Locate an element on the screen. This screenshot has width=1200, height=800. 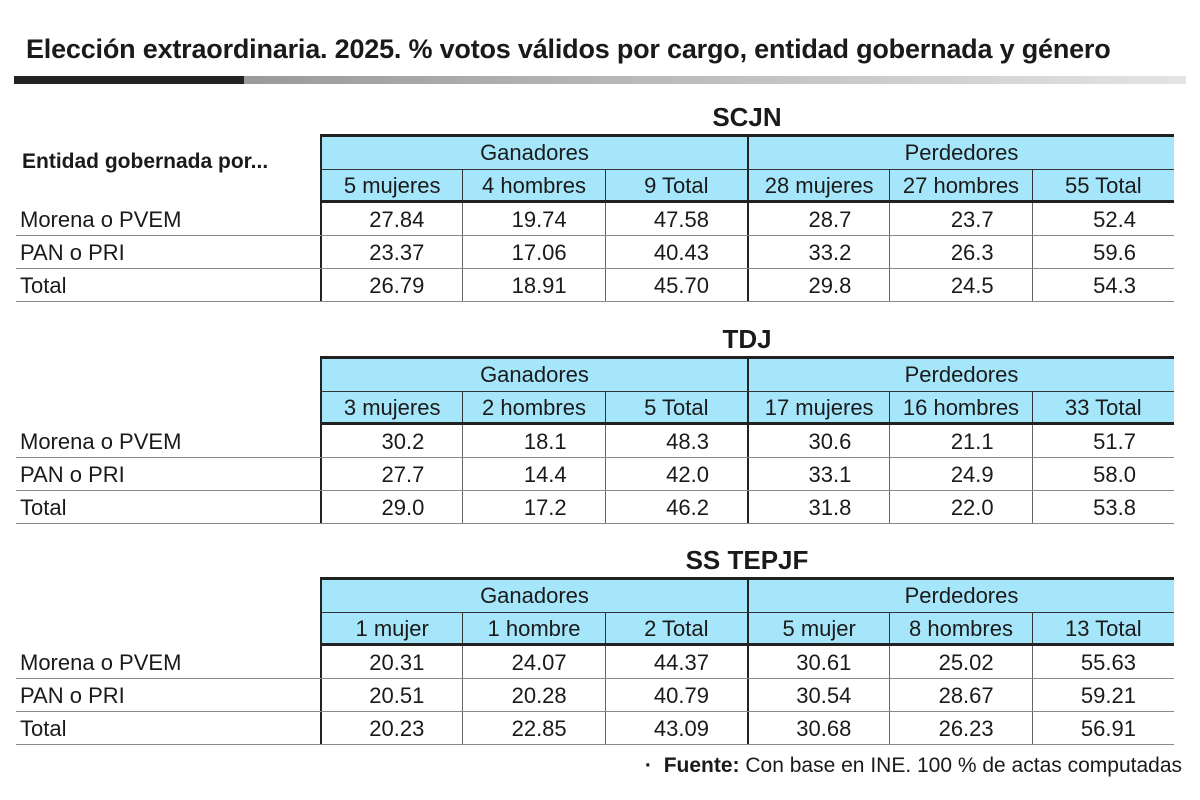
value-cell: 27.7 is located at coordinates (391, 474).